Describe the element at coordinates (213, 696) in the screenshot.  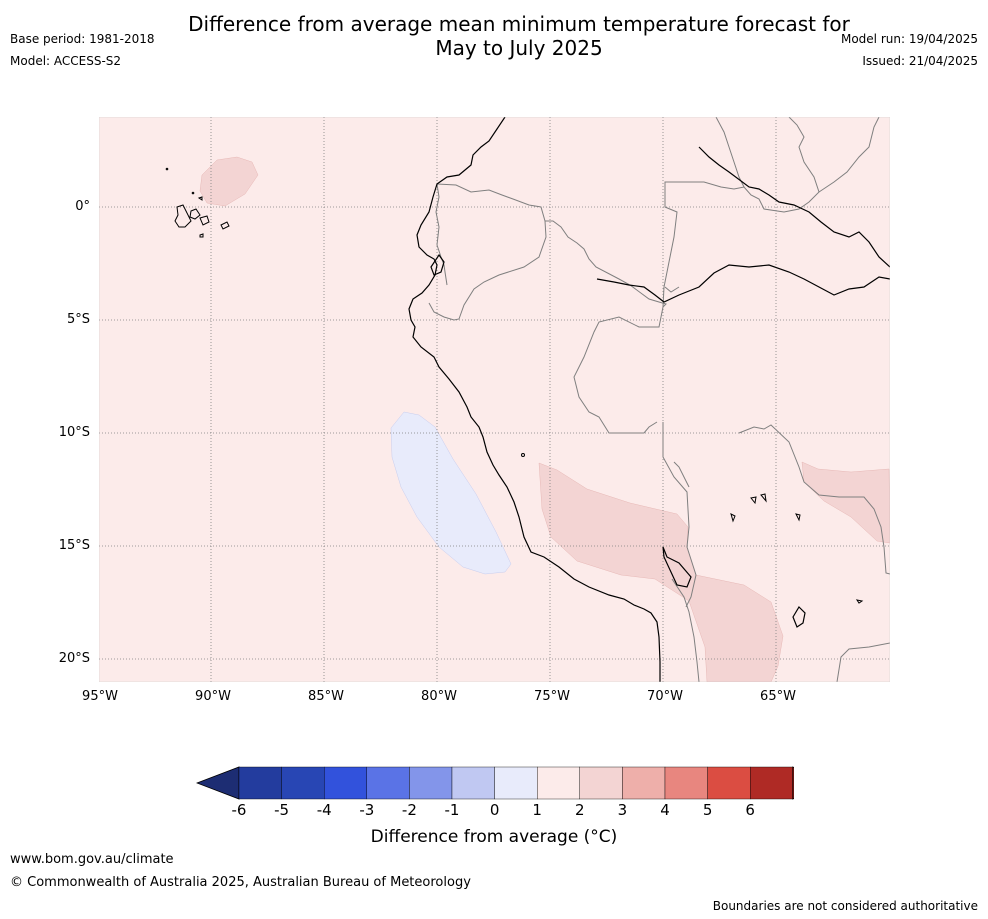
I see `lon-label-90w: 90°W` at that location.